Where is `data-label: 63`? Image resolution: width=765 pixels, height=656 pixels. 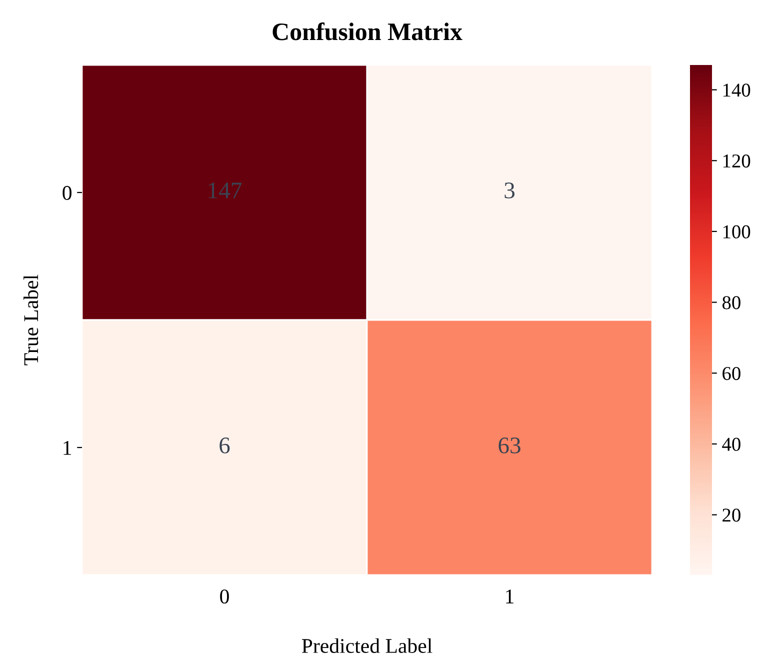 data-label: 63 is located at coordinates (509, 446).